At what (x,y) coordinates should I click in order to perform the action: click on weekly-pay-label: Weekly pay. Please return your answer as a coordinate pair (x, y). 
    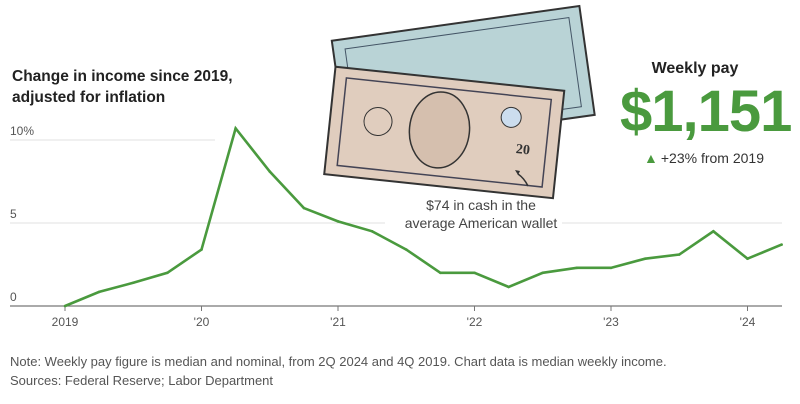
    Looking at the image, I should click on (695, 68).